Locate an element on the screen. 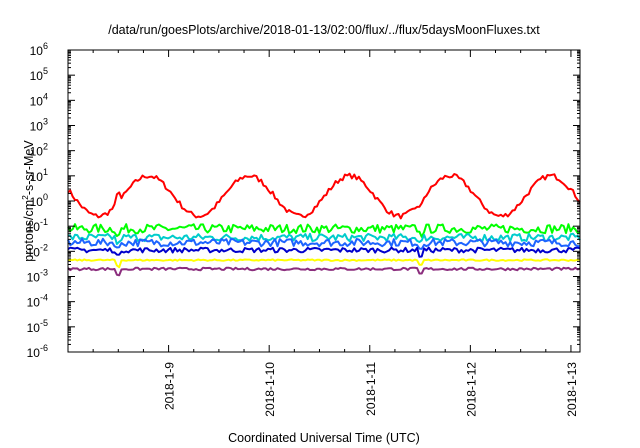 Image resolution: width=640 pixels, height=448 pixels. y-tick-label: 10⁰ is located at coordinates (39, 200).